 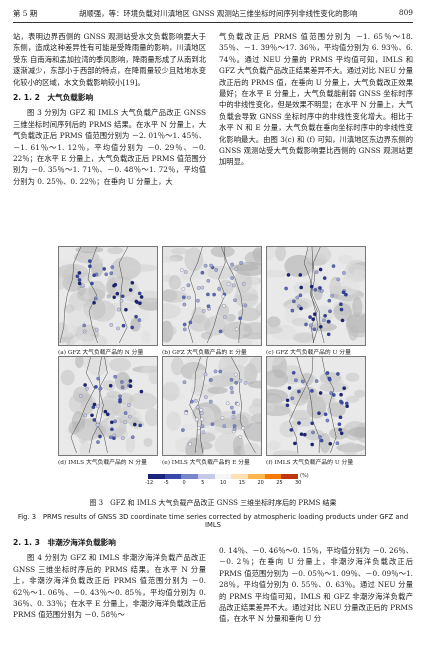 What do you see at coordinates (279, 483) in the screenshot?
I see `colorbar-tick-label: 25` at bounding box center [279, 483].